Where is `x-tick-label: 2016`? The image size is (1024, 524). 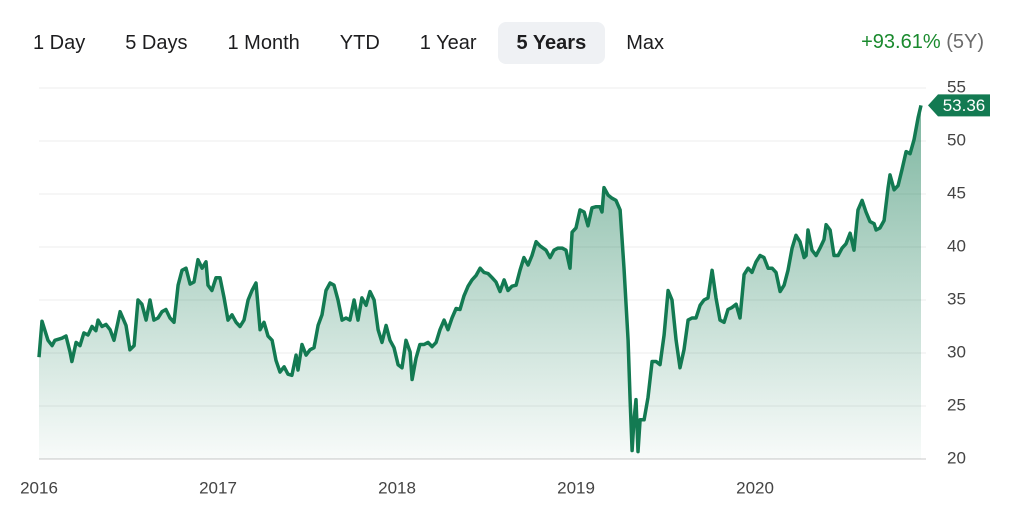
x-tick-label: 2016 is located at coordinates (39, 487).